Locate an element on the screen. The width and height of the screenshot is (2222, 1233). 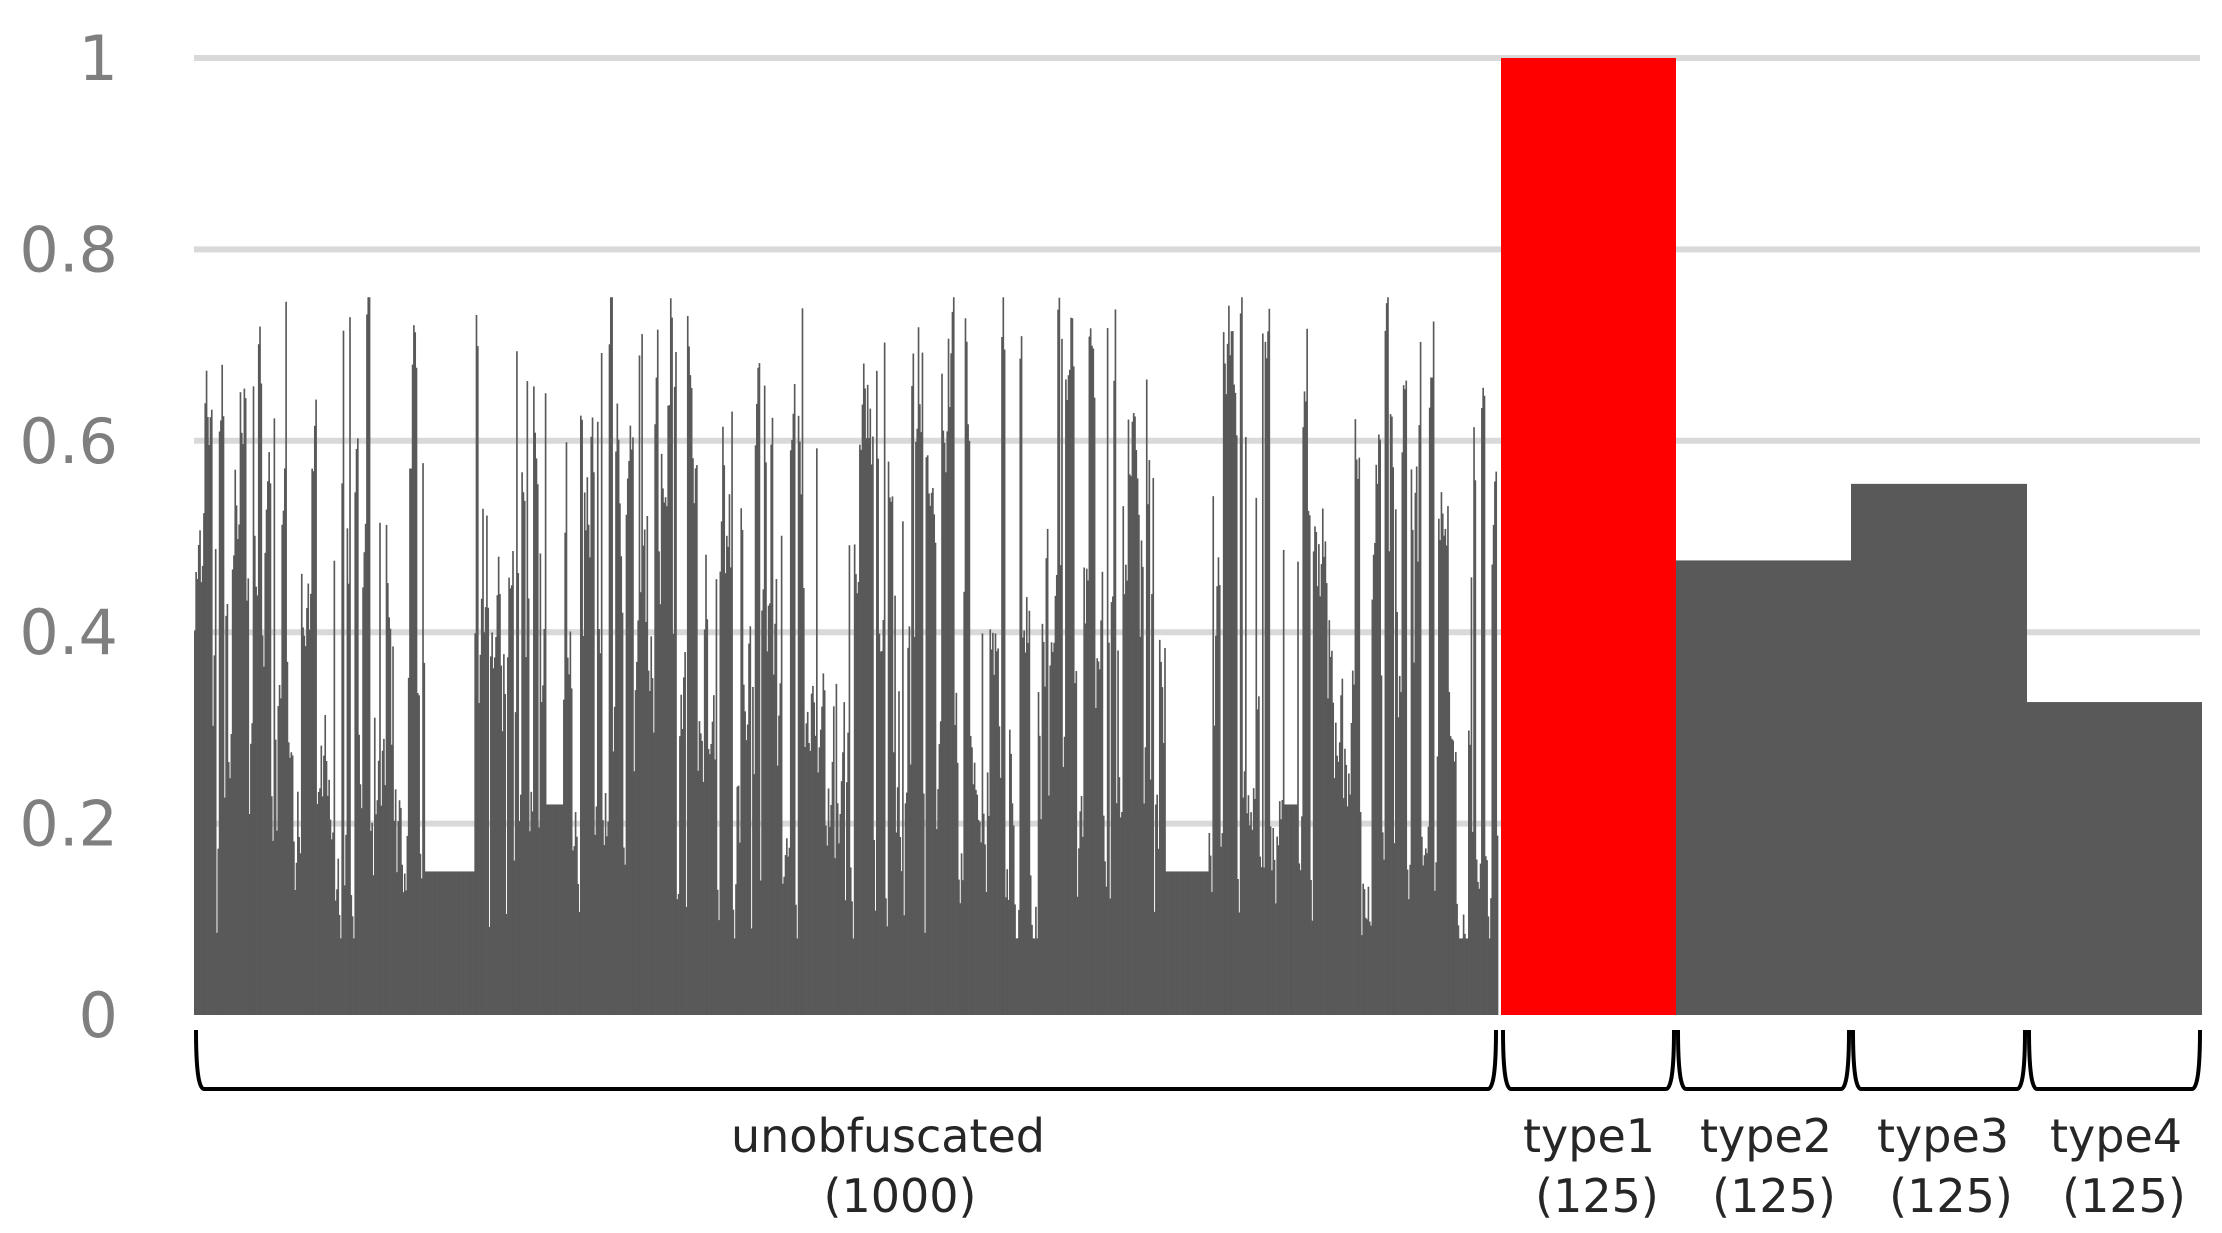
brace-type2 is located at coordinates (1763, 1060).